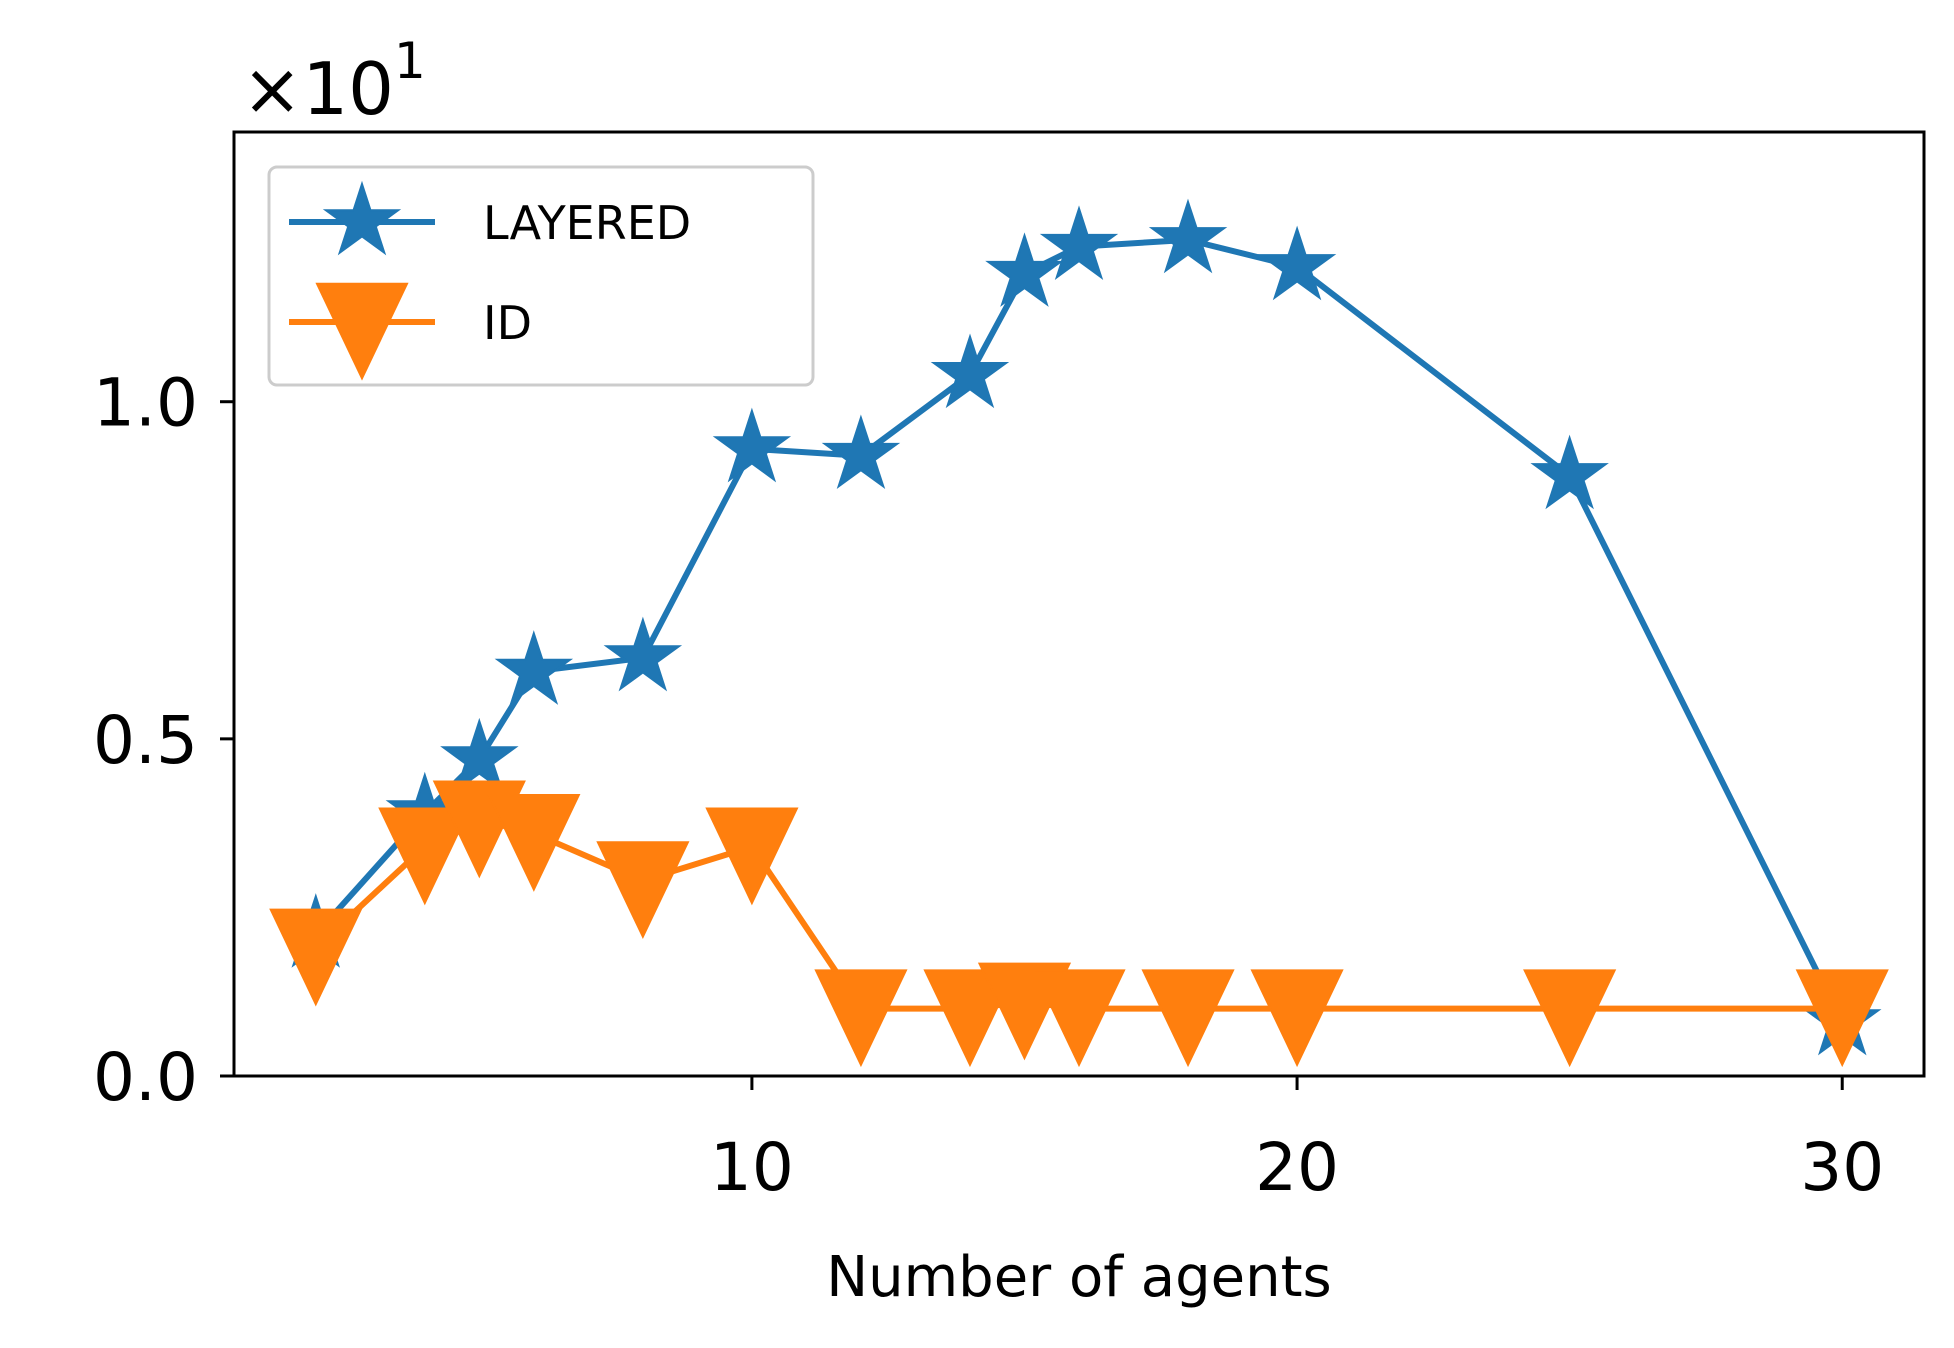 The image size is (1954, 1348). I want to click on legend-entry-layered: LAYERED, so click(490, 218).